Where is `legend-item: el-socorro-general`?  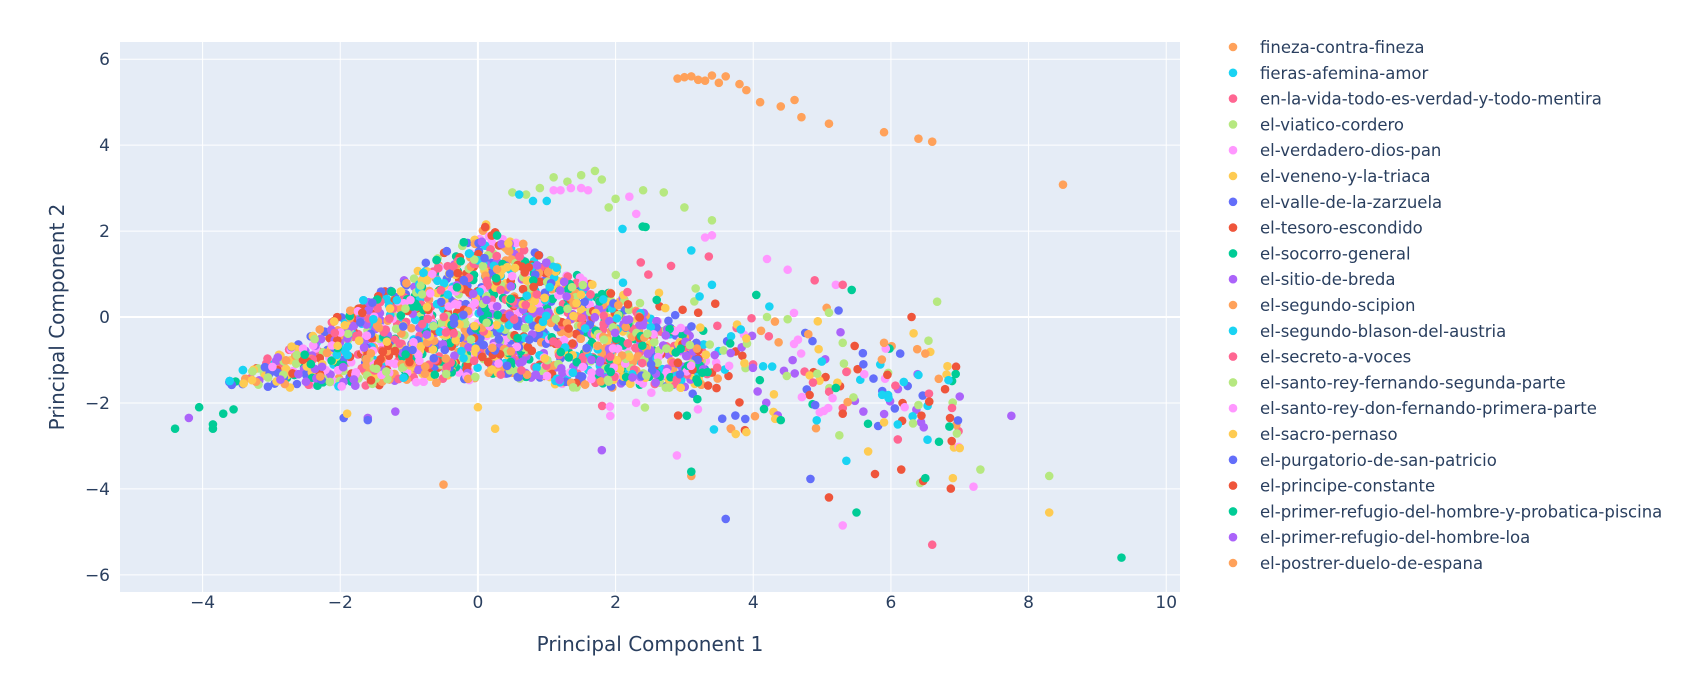 legend-item: el-socorro-general is located at coordinates (1319, 253).